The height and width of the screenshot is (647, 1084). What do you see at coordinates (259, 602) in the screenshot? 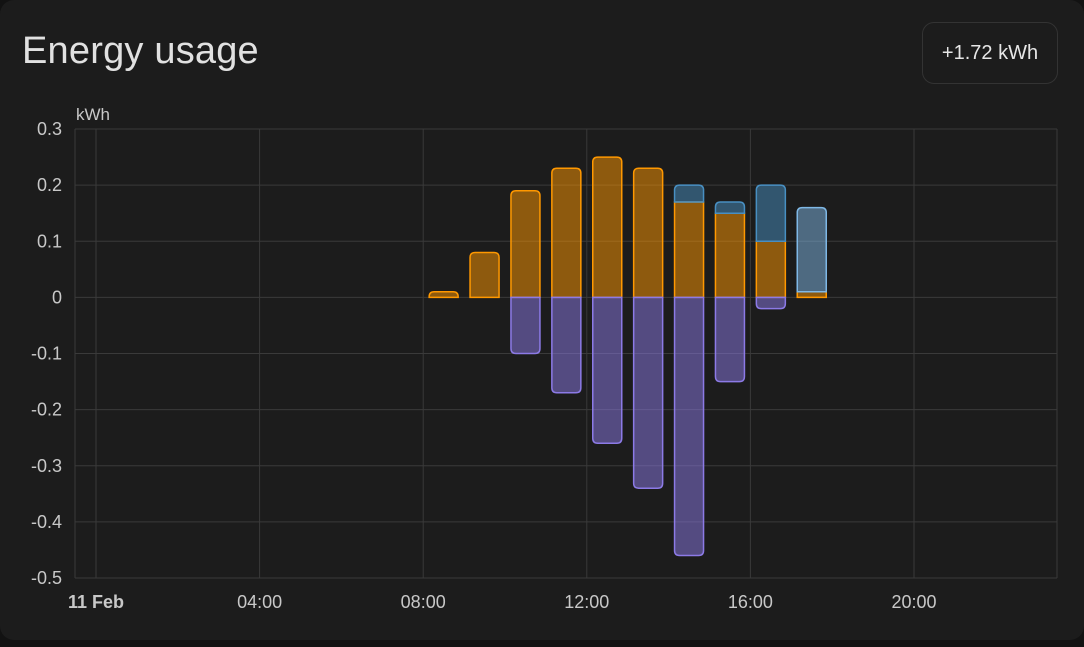
I see `x-tick-label: 04:00` at bounding box center [259, 602].